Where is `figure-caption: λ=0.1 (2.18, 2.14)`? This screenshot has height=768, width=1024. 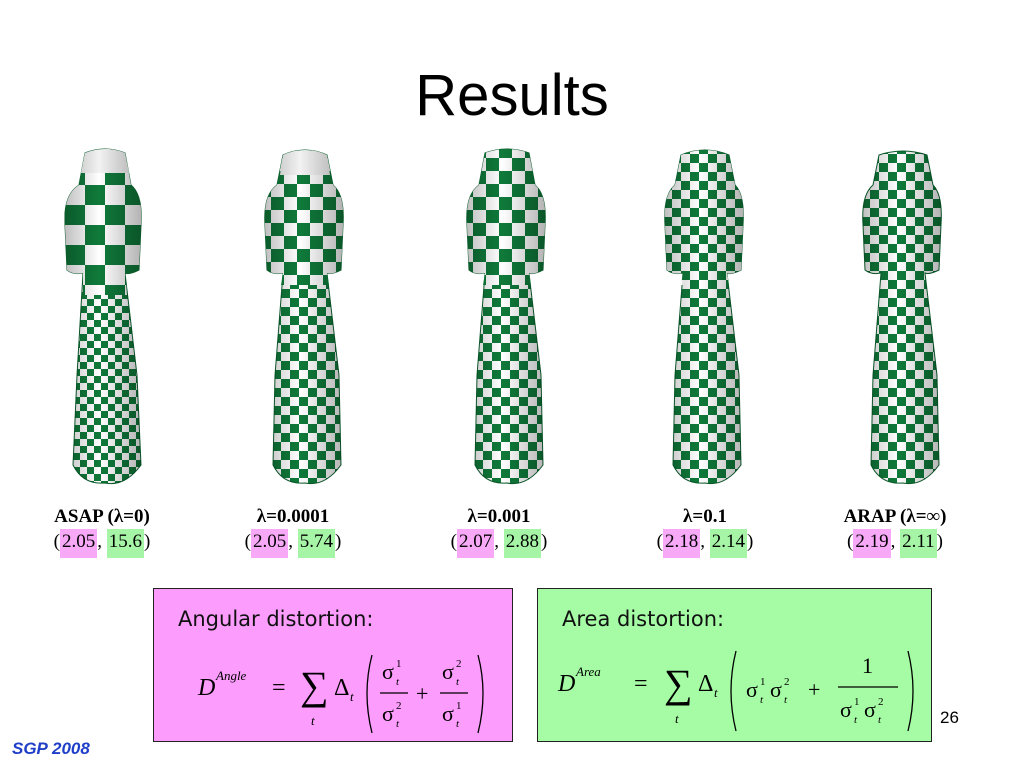 figure-caption: λ=0.1 (2.18, 2.14) is located at coordinates (705, 531).